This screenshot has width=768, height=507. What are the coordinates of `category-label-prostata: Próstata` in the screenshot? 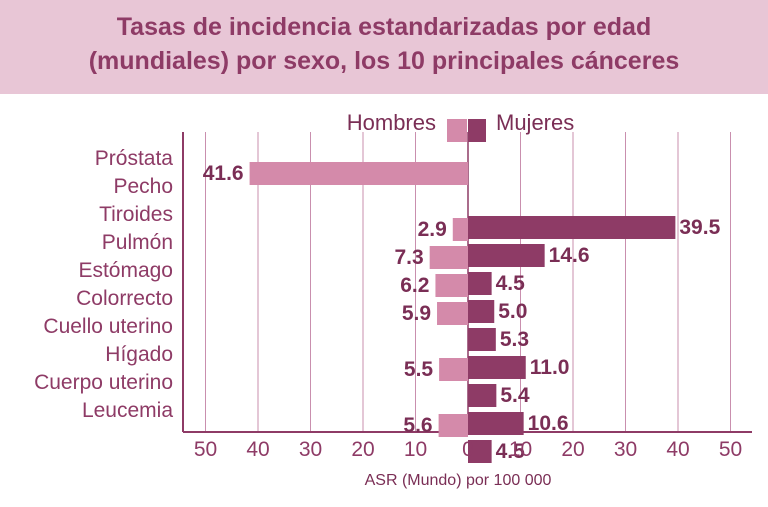 It's located at (134, 158).